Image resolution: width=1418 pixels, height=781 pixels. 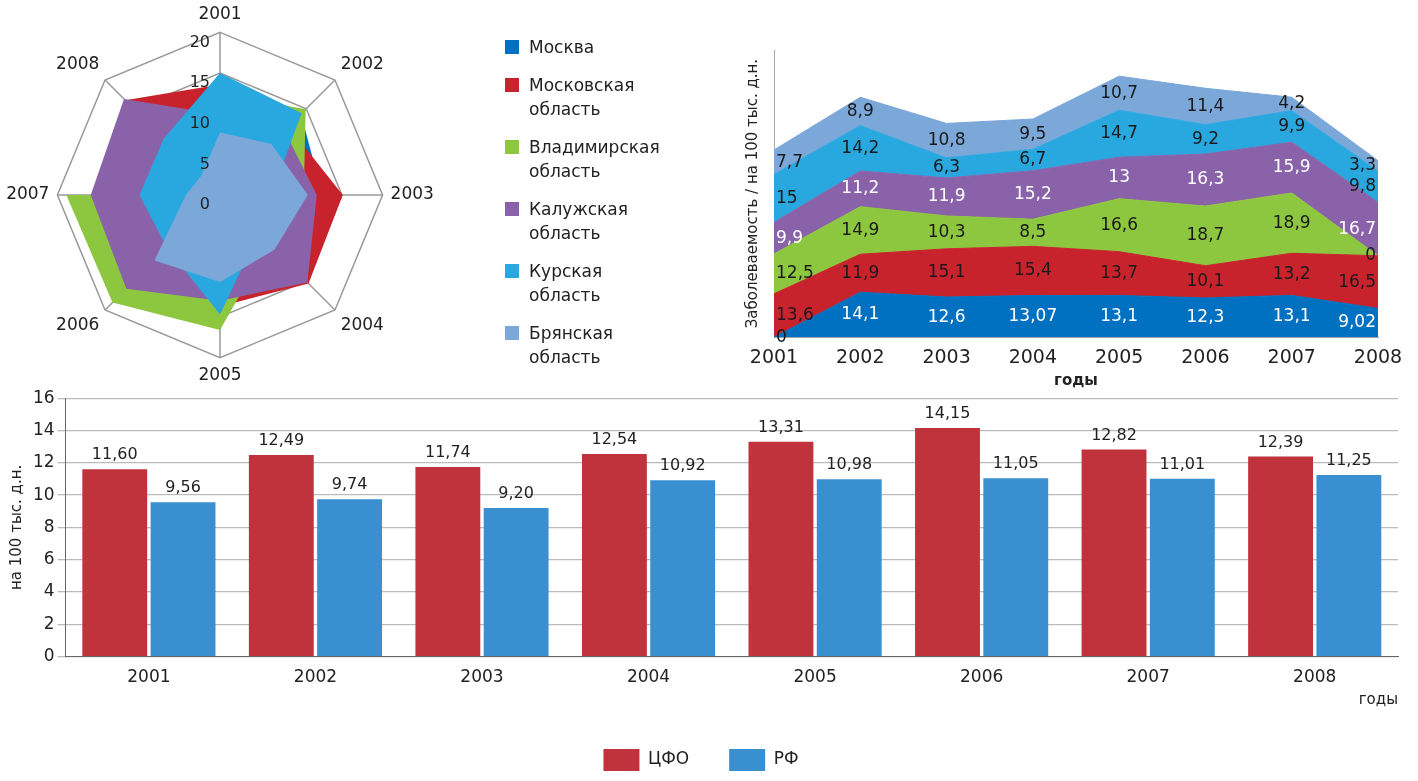 I want to click on data-label: 12,6, so click(x=946, y=315).